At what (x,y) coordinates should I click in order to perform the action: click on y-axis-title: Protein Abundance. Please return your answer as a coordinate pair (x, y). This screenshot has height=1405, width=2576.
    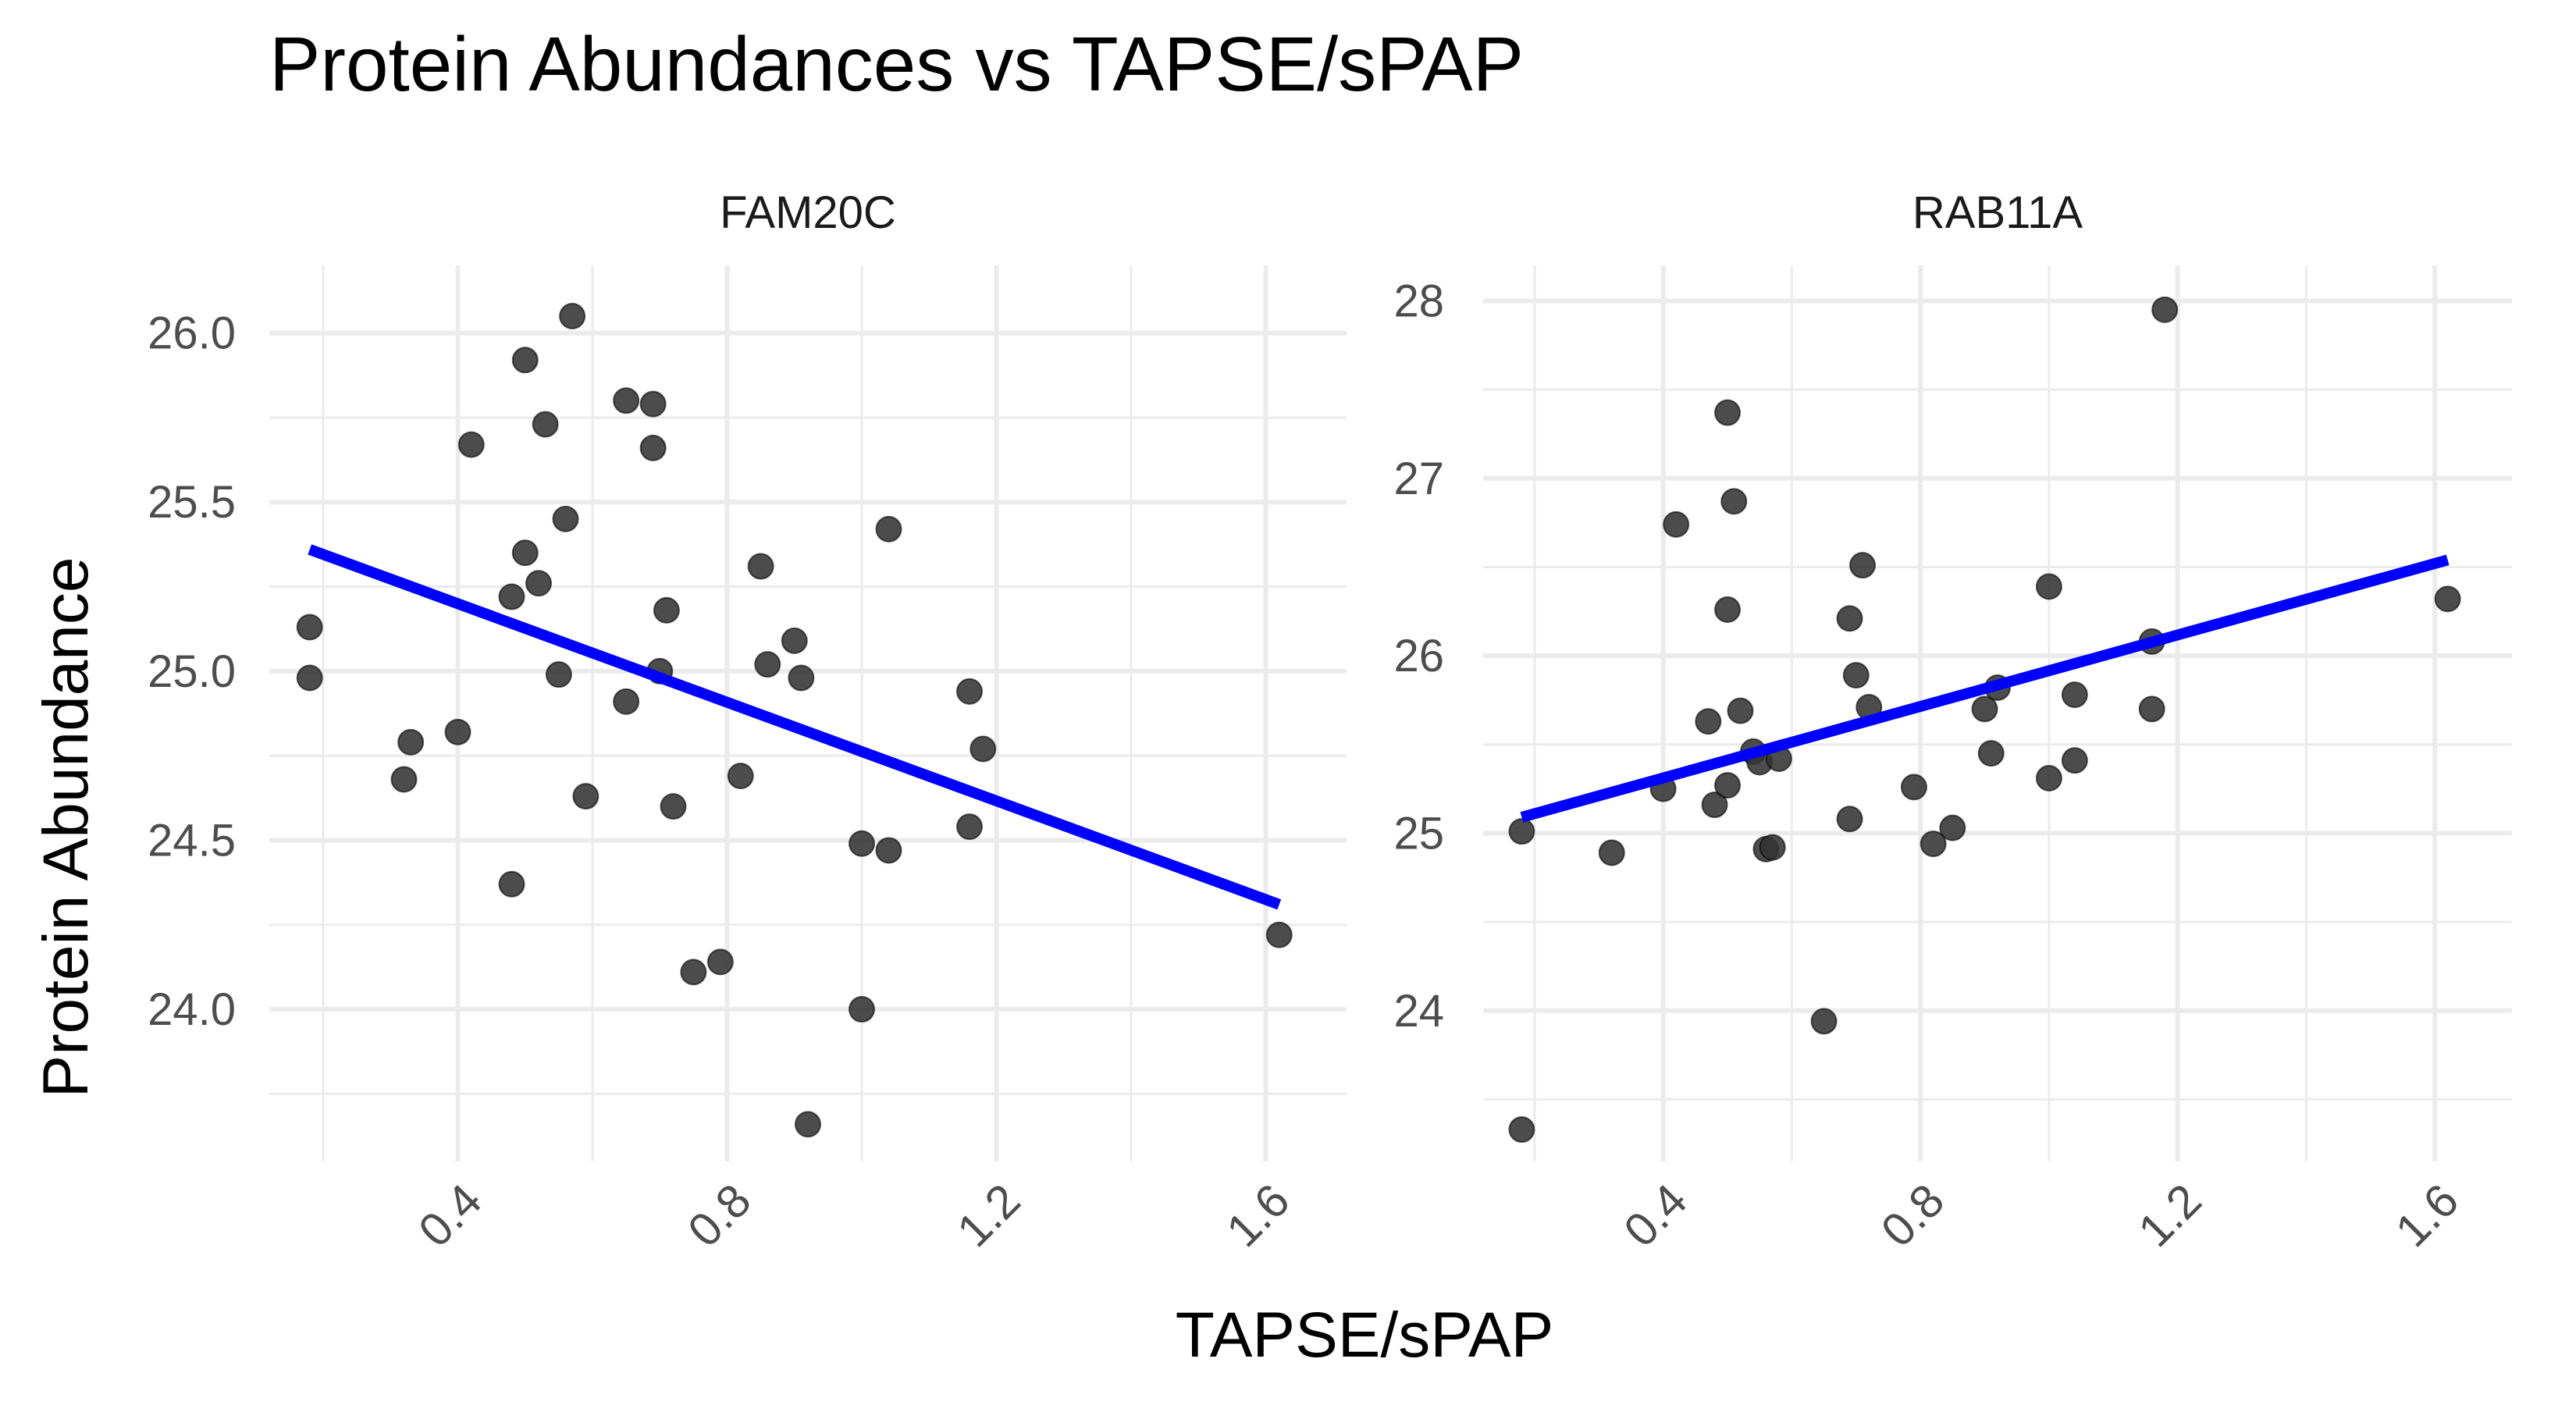
    Looking at the image, I should click on (65, 827).